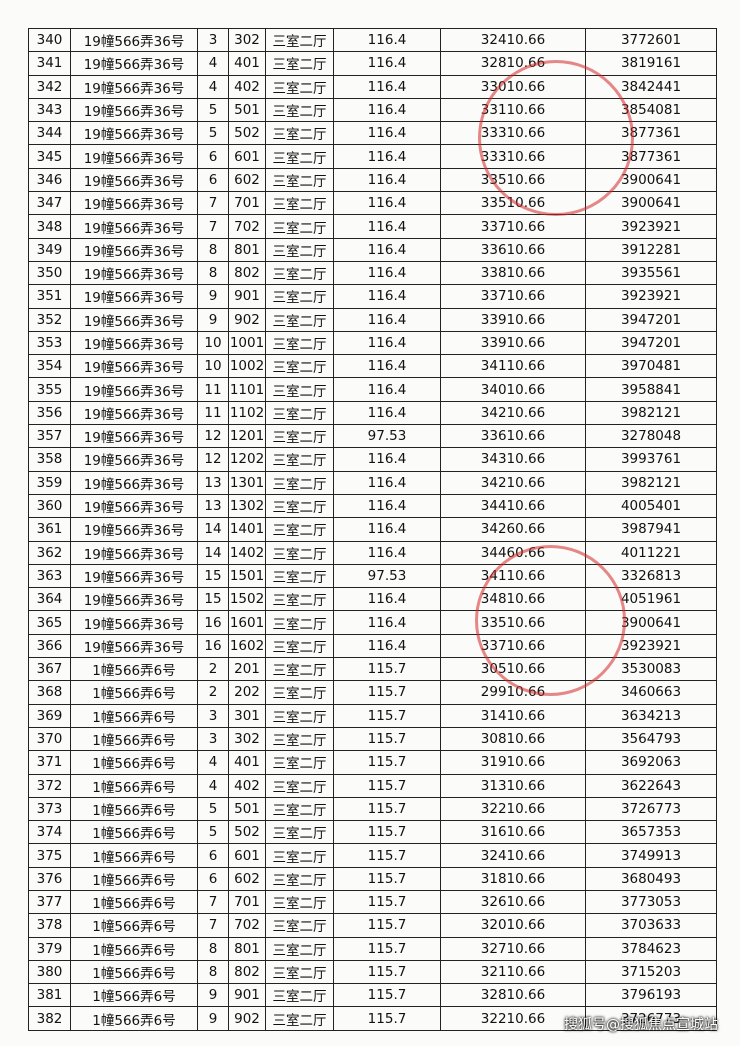 This screenshot has width=740, height=1046. I want to click on table-cell: 32010.66, so click(513, 925).